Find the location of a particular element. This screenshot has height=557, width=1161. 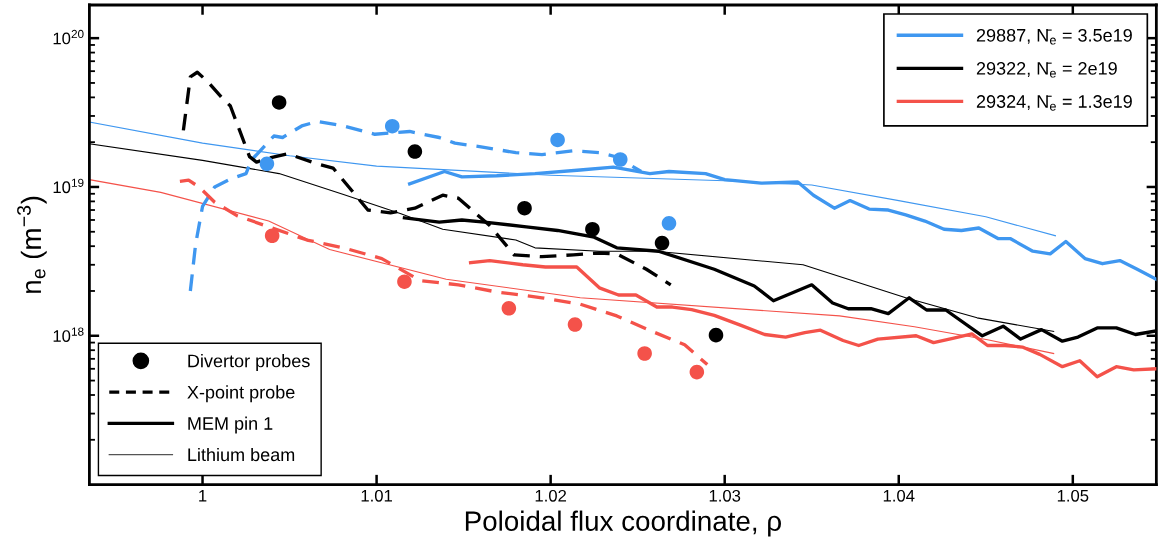

legend-label: 29322, N̄$_{e}$ = 2e19 is located at coordinates (1046, 70).